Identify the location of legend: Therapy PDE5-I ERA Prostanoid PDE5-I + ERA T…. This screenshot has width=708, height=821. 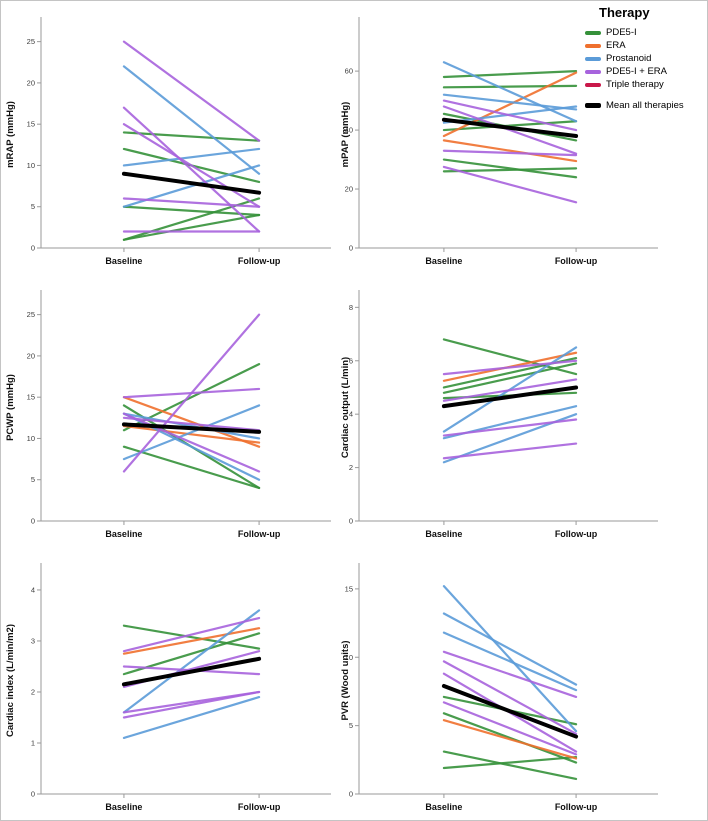
(644, 57).